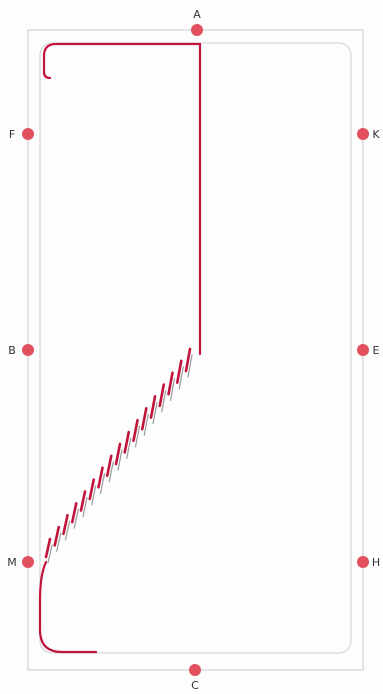 Image resolution: width=383 pixels, height=694 pixels. Describe the element at coordinates (12, 350) in the screenshot. I see `point-b-label: B` at that location.